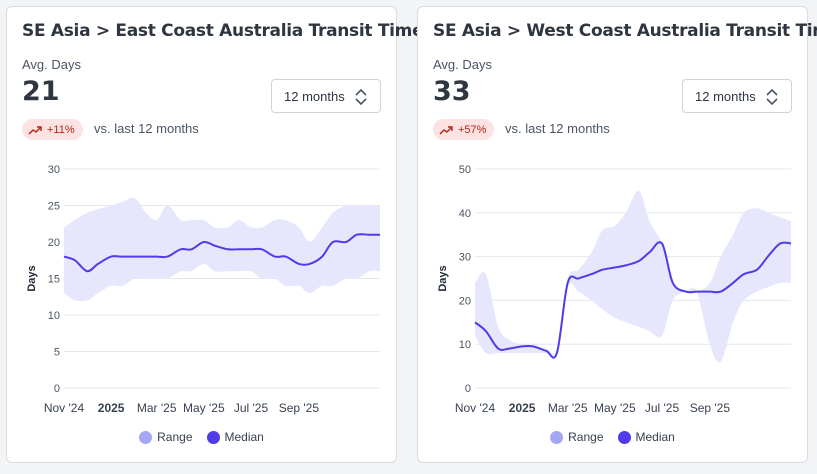  Describe the element at coordinates (57, 353) in the screenshot. I see `y-tick-label: 5` at that location.